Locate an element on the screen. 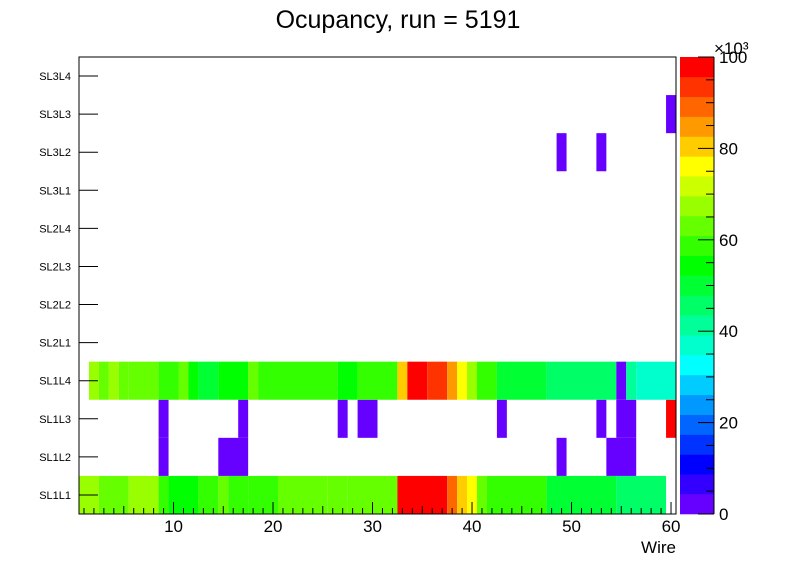 This screenshot has height=572, width=796. z-tick-label: 0 is located at coordinates (723, 514).